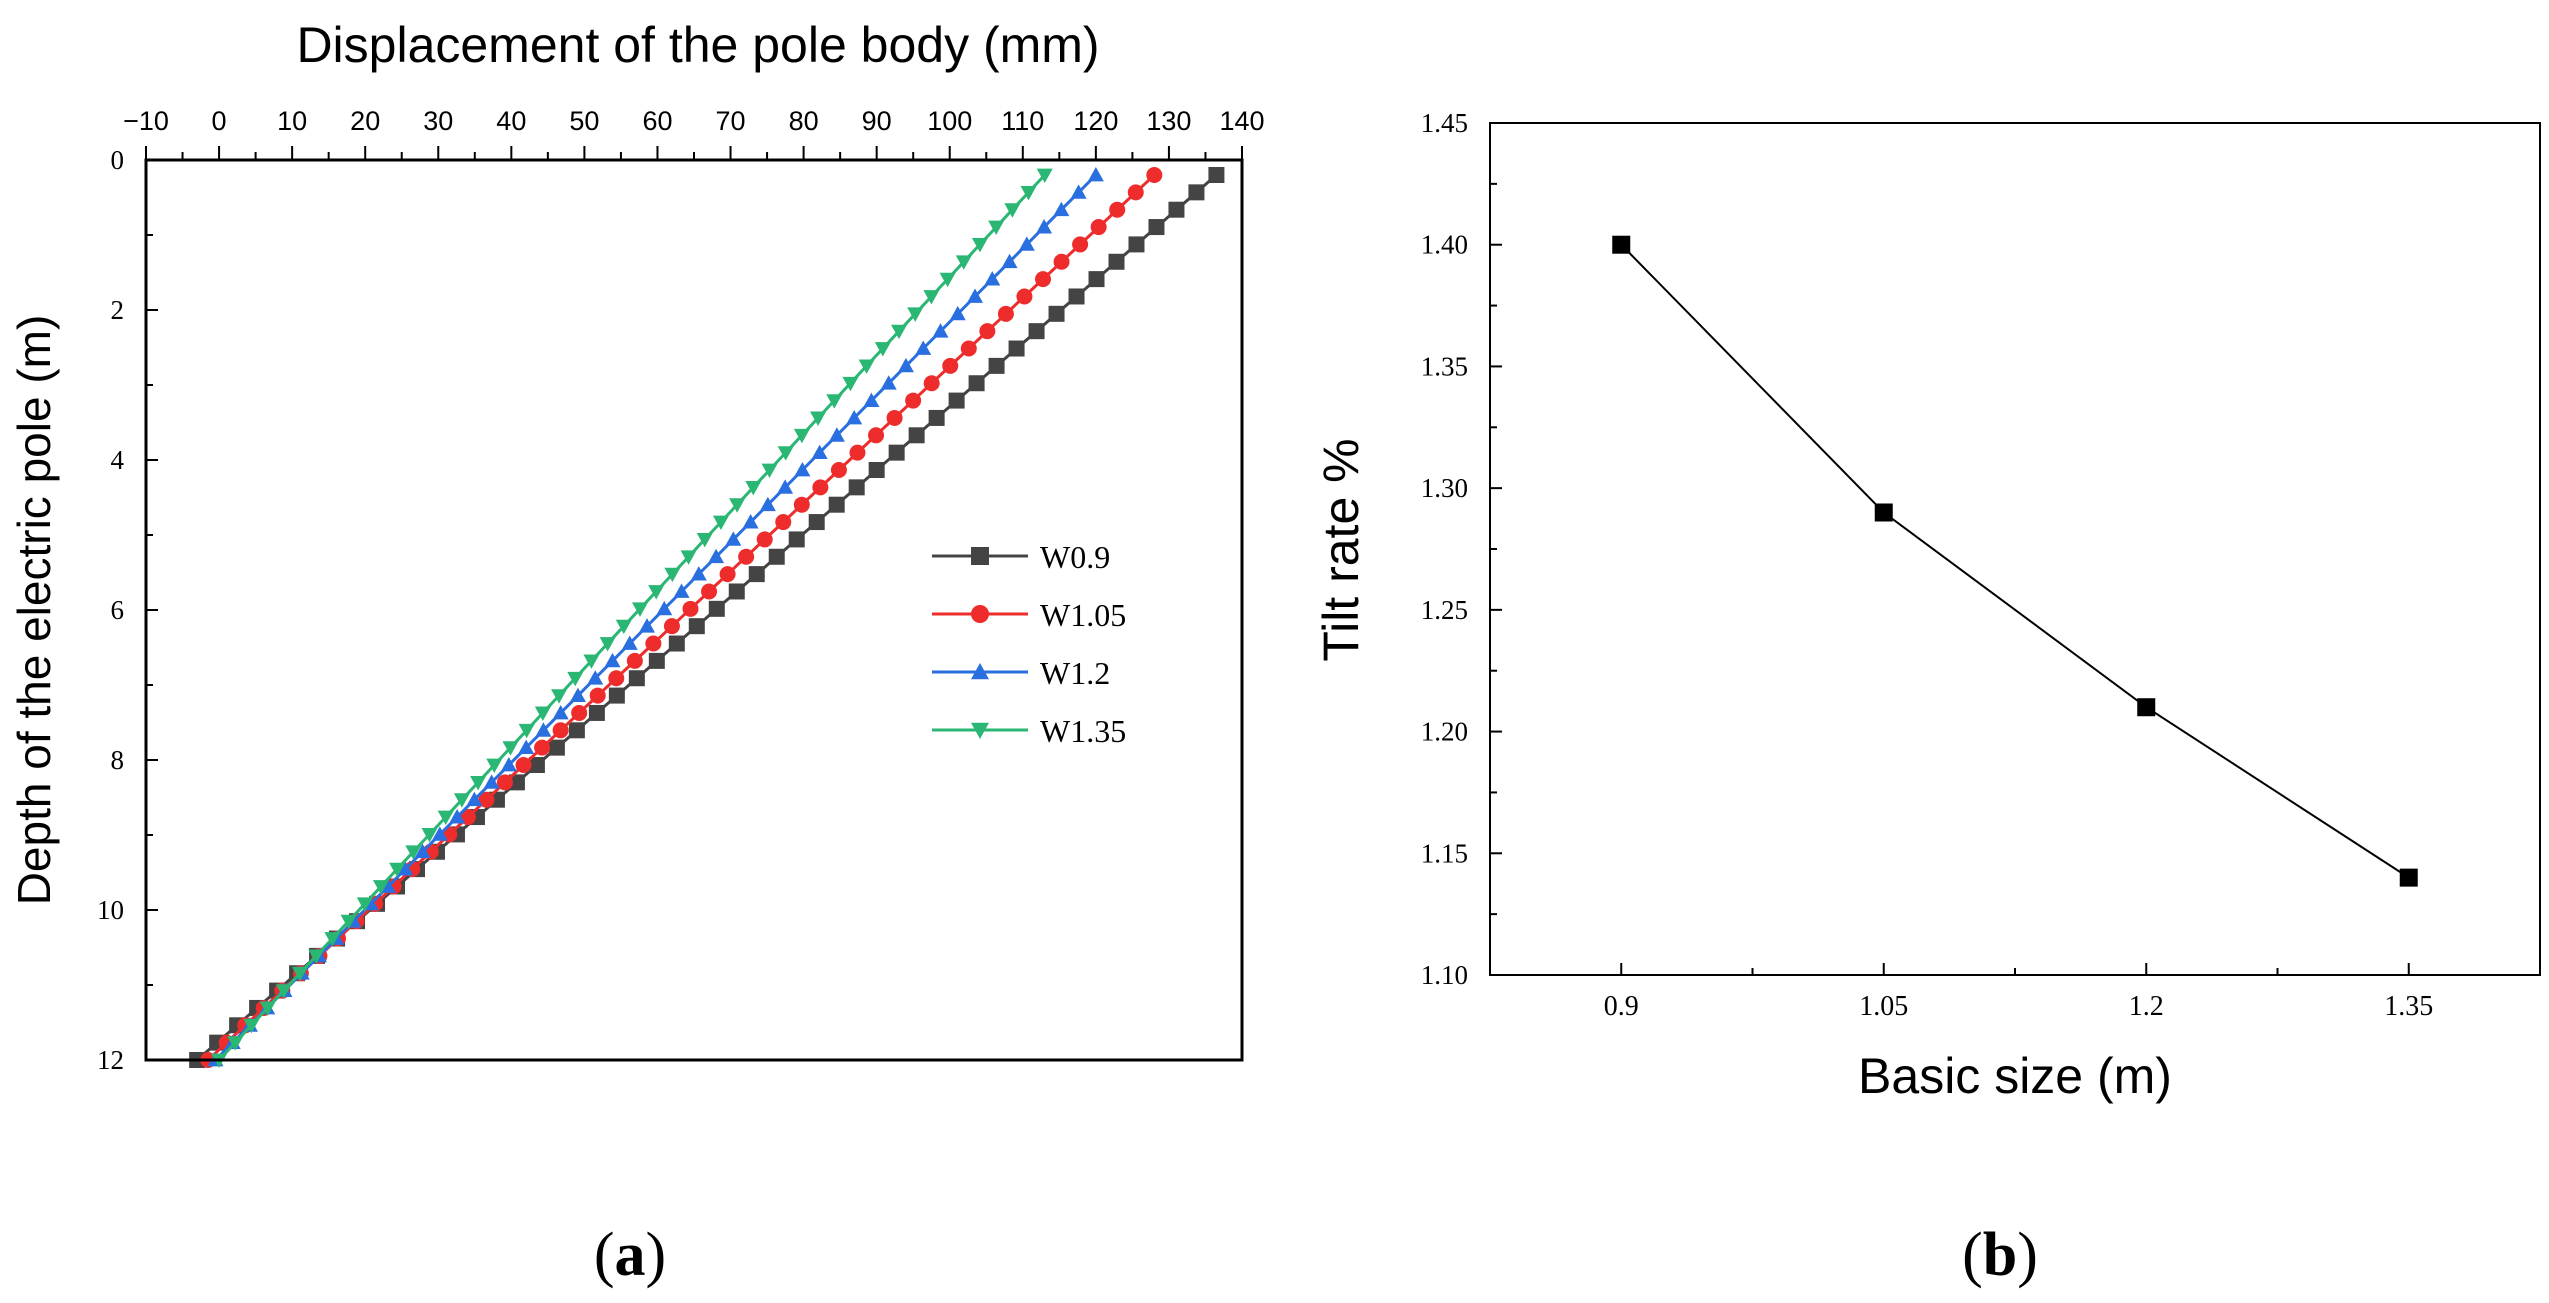  What do you see at coordinates (1075, 557) in the screenshot?
I see `chart-a-legend-label: W0.9` at bounding box center [1075, 557].